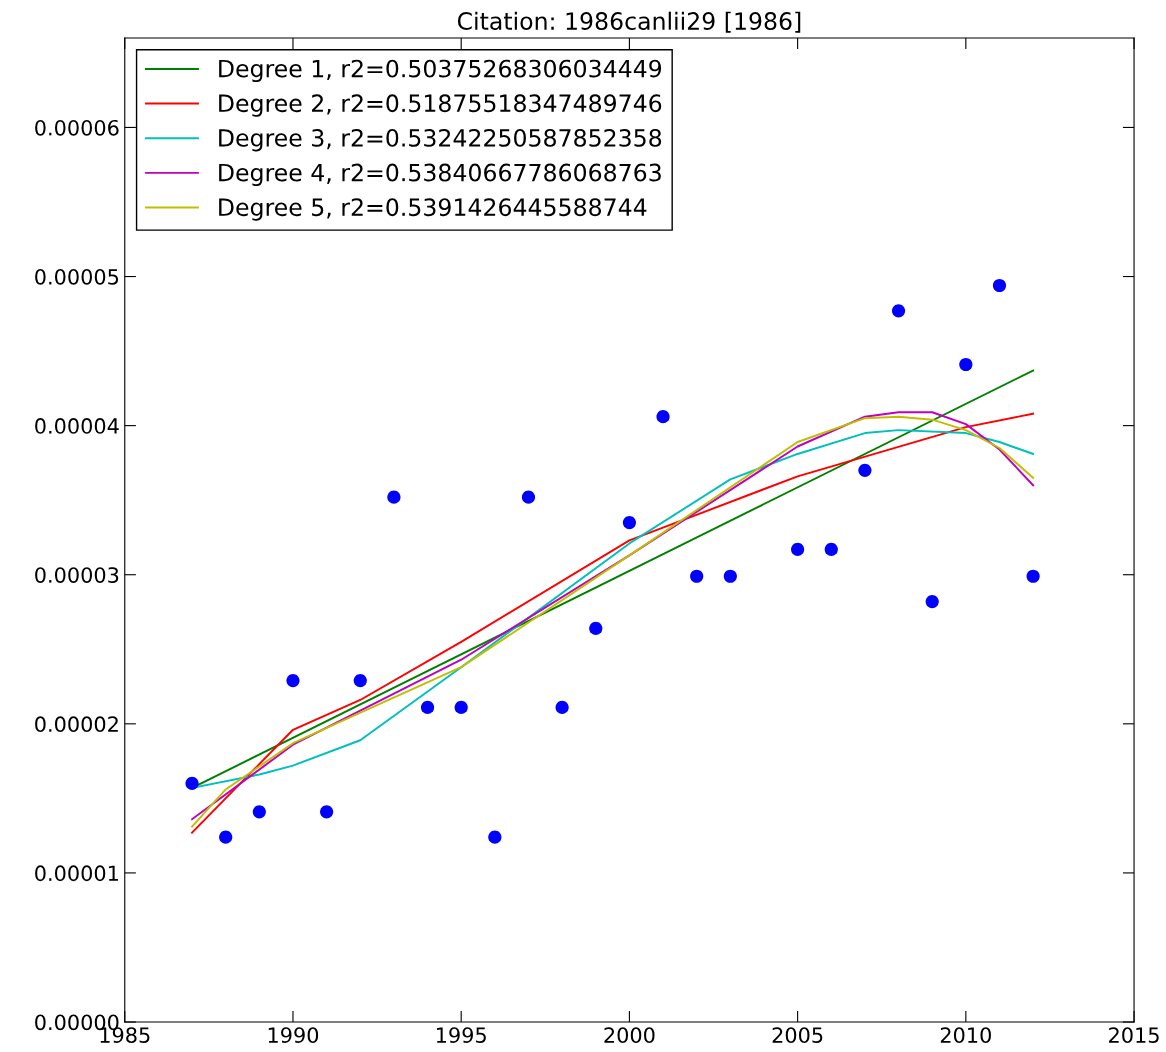 Image resolution: width=1166 pixels, height=1052 pixels. I want to click on legend-label: Degree 1, r2=0.50375268306034449, so click(440, 71).